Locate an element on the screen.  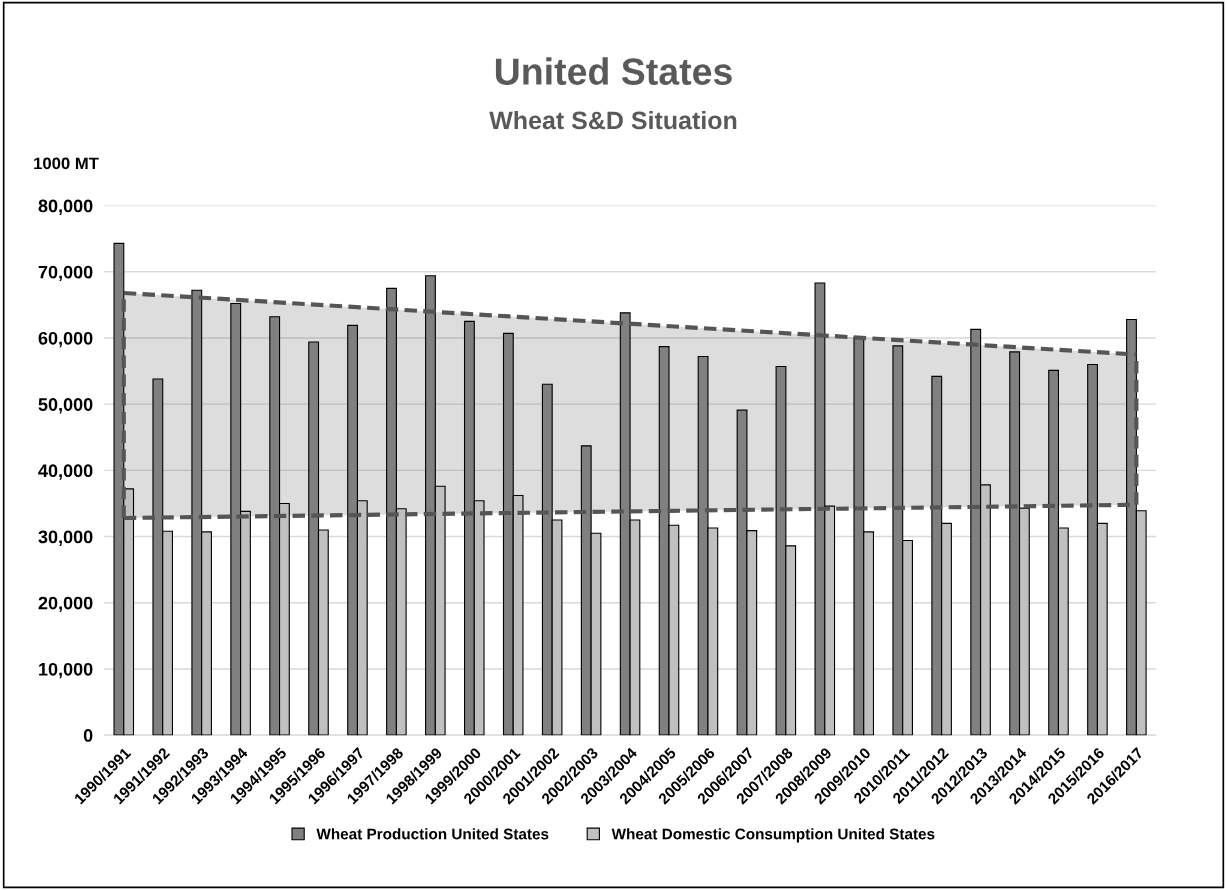
y-tick-label: 10,000 is located at coordinates (66, 670).